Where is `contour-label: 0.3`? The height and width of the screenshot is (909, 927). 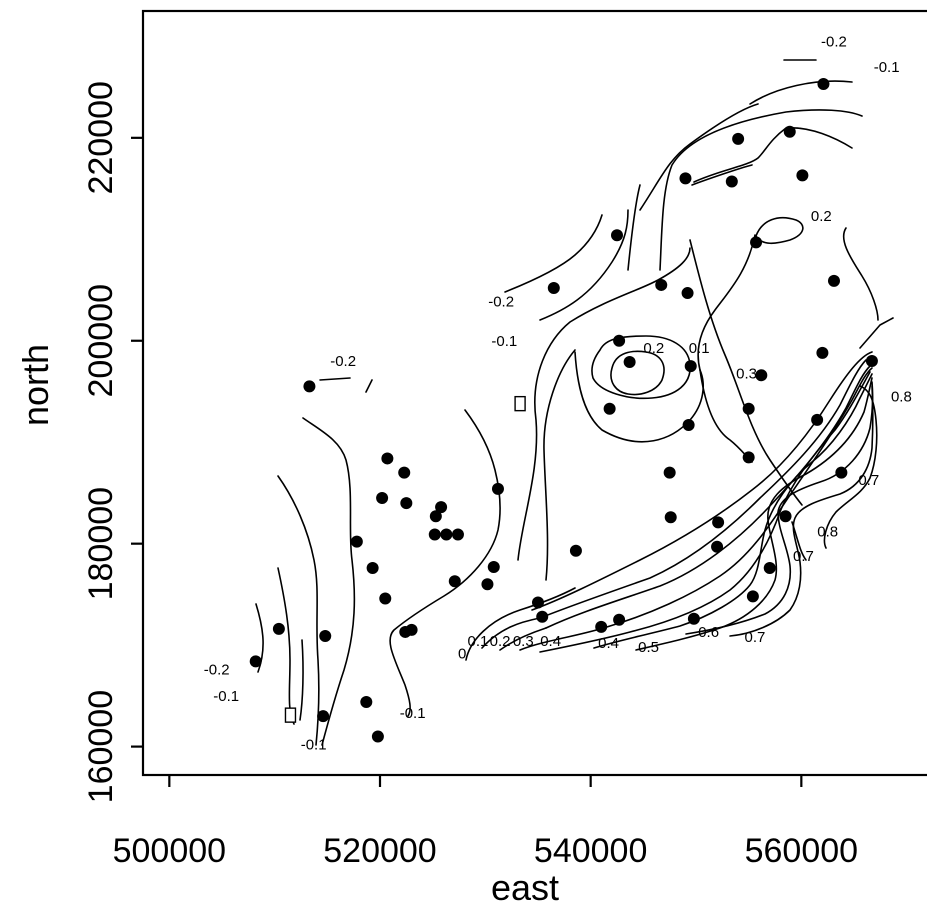
contour-label: 0.3 is located at coordinates (523, 641).